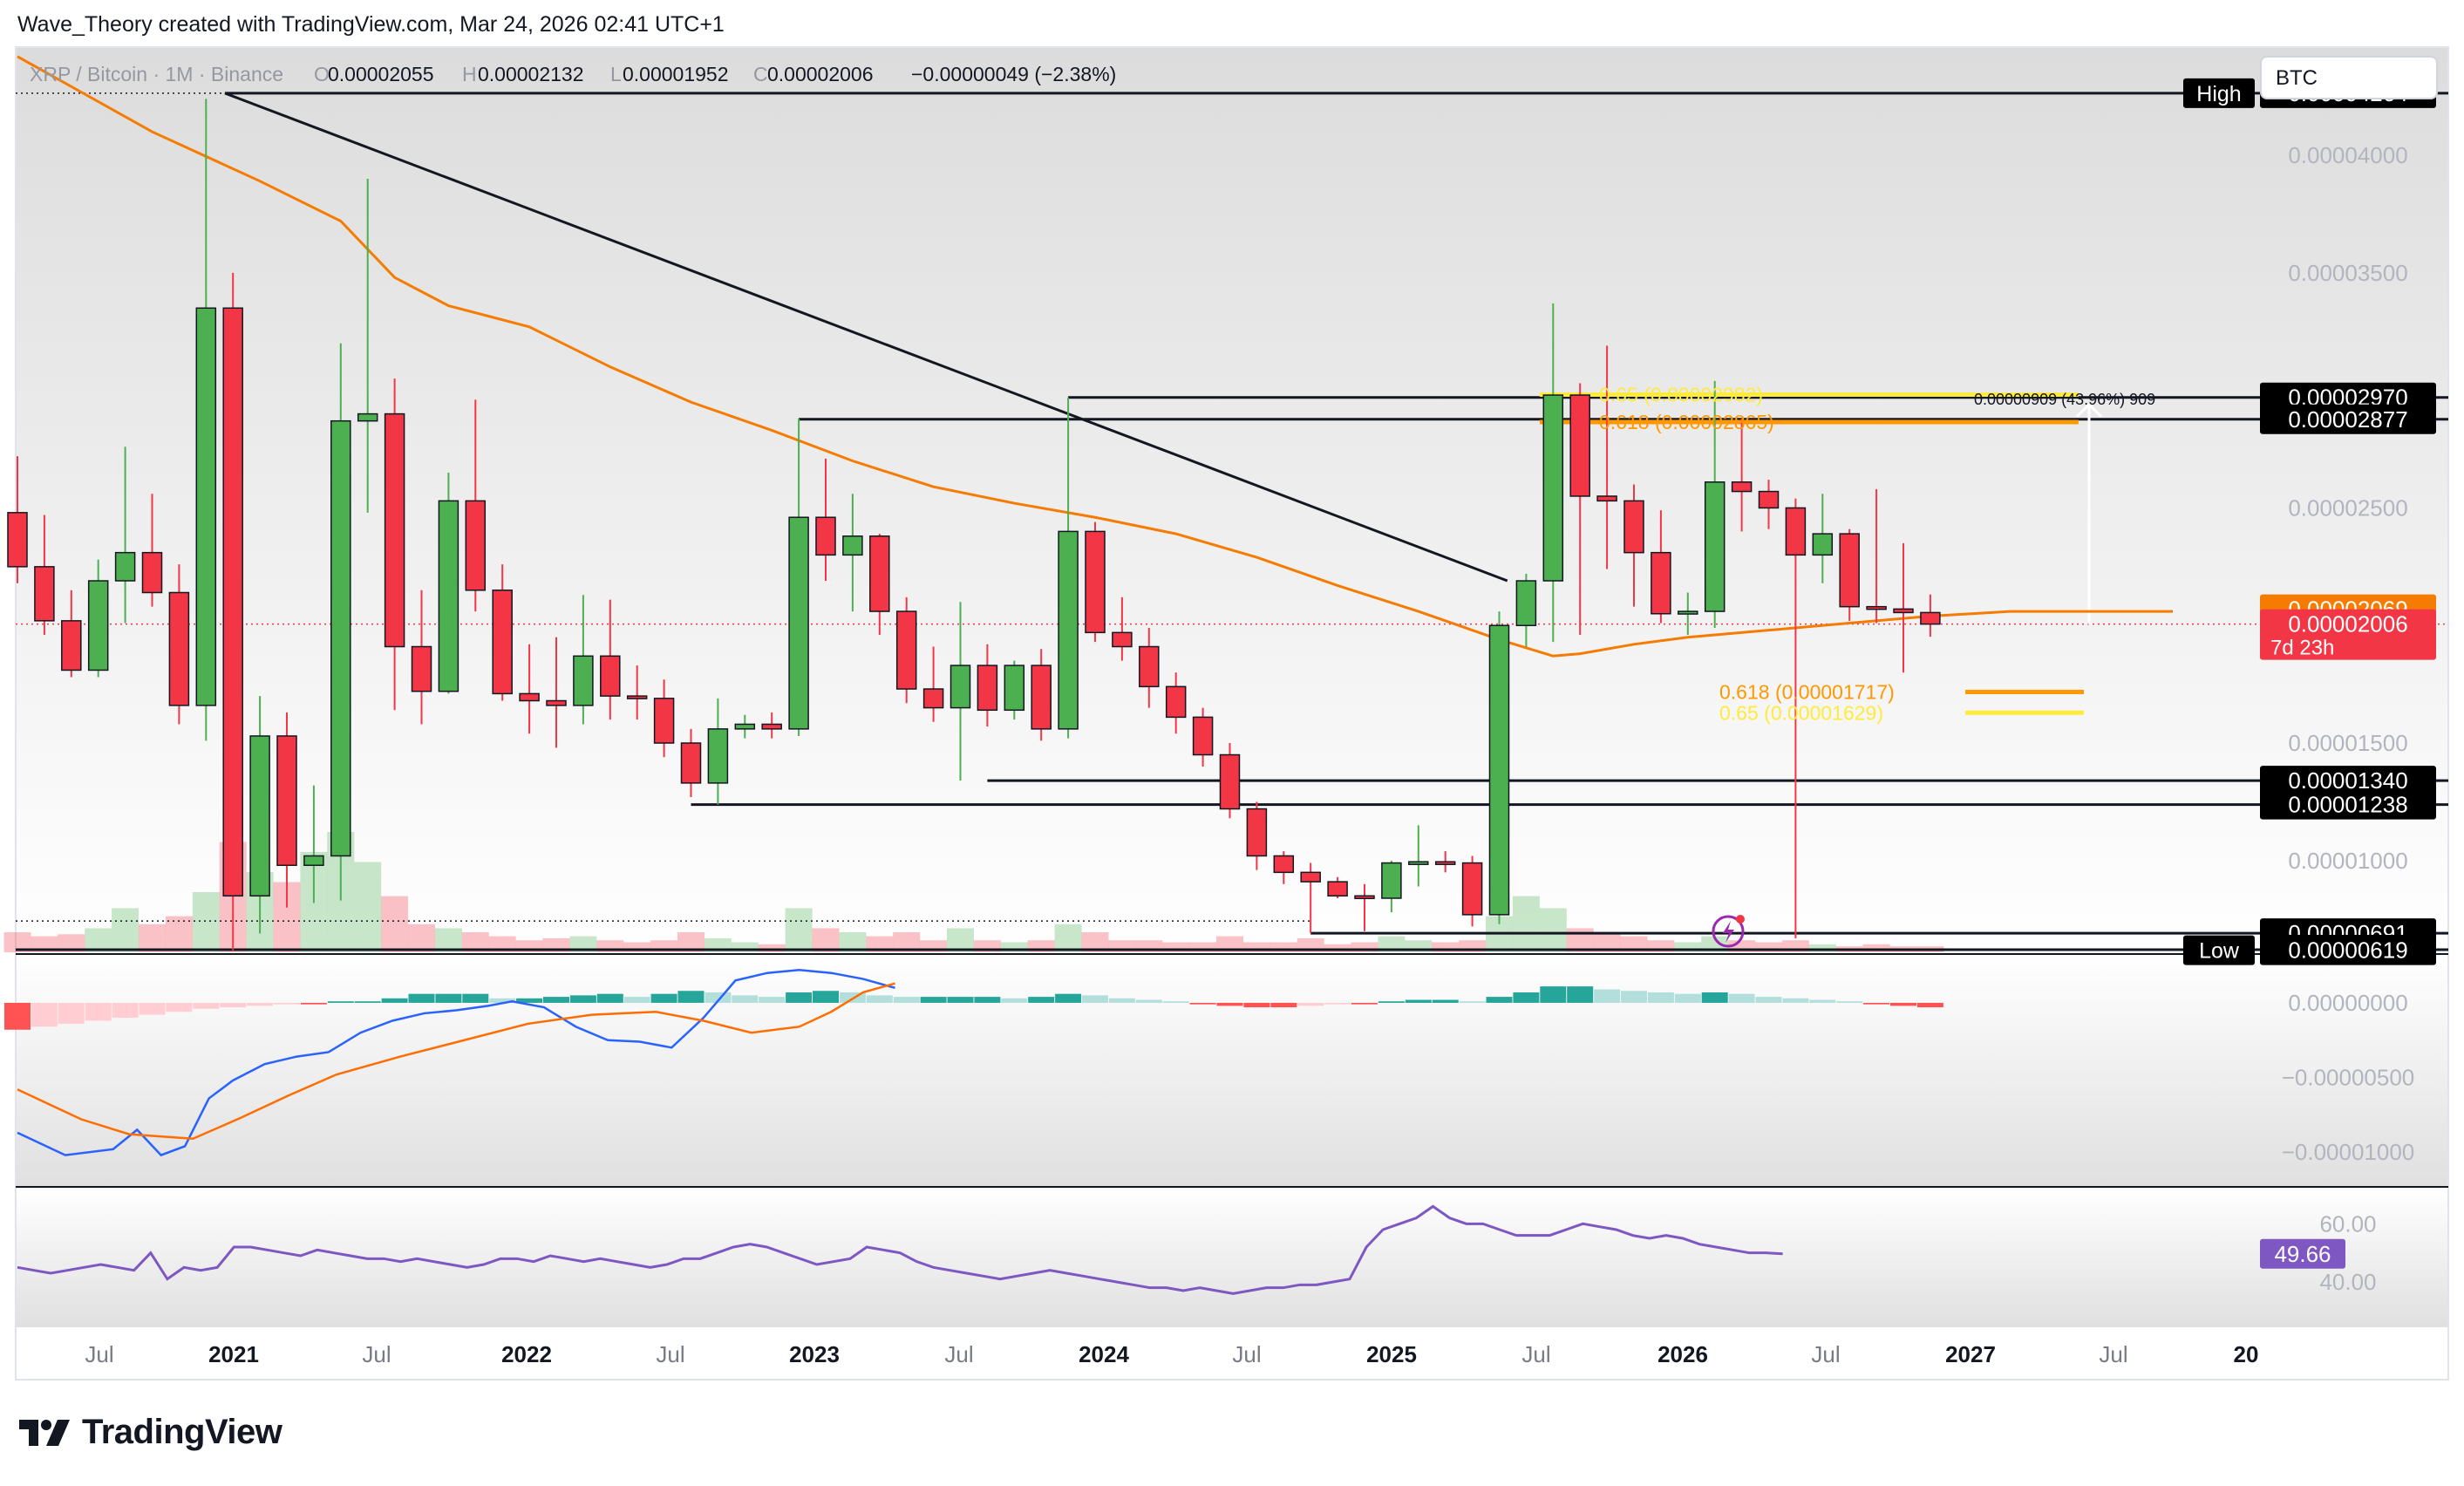  I want to click on rsi-line, so click(900, 1249).